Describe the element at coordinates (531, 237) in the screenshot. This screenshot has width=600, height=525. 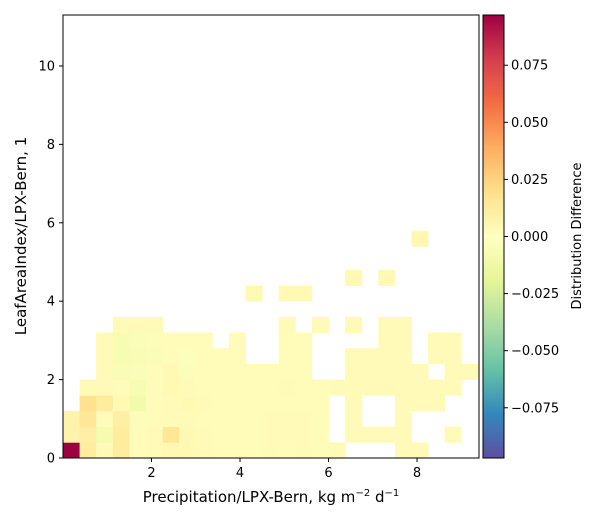
I see `colorbar-ticks: 0.075 0.050 0.025 0.000 −0.025 −0.050 −0.075` at that location.